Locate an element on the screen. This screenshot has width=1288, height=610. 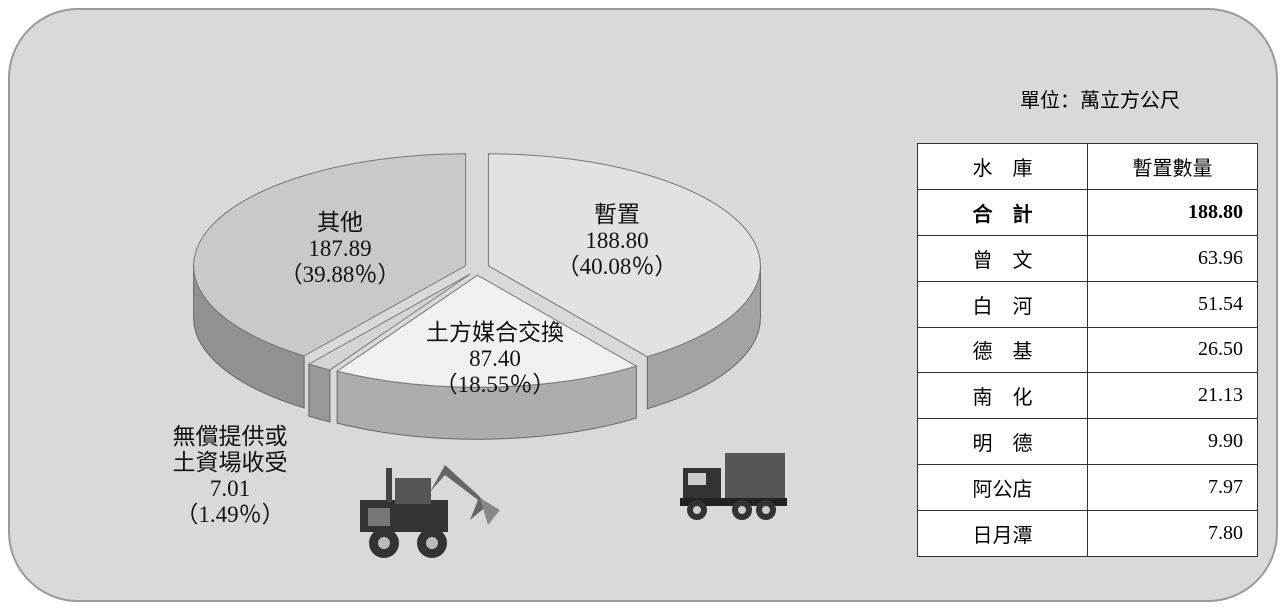
name-cell: 阿公店 is located at coordinates (1002, 487).